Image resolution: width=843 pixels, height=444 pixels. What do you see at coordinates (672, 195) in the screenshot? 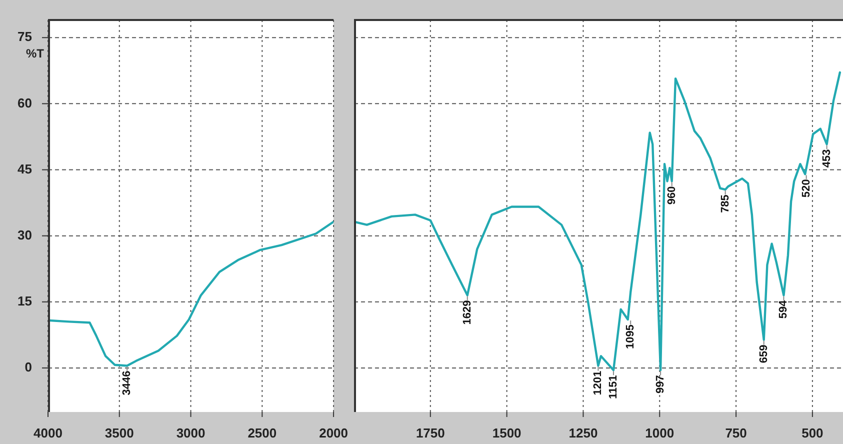
I see `annotation: 960` at bounding box center [672, 195].